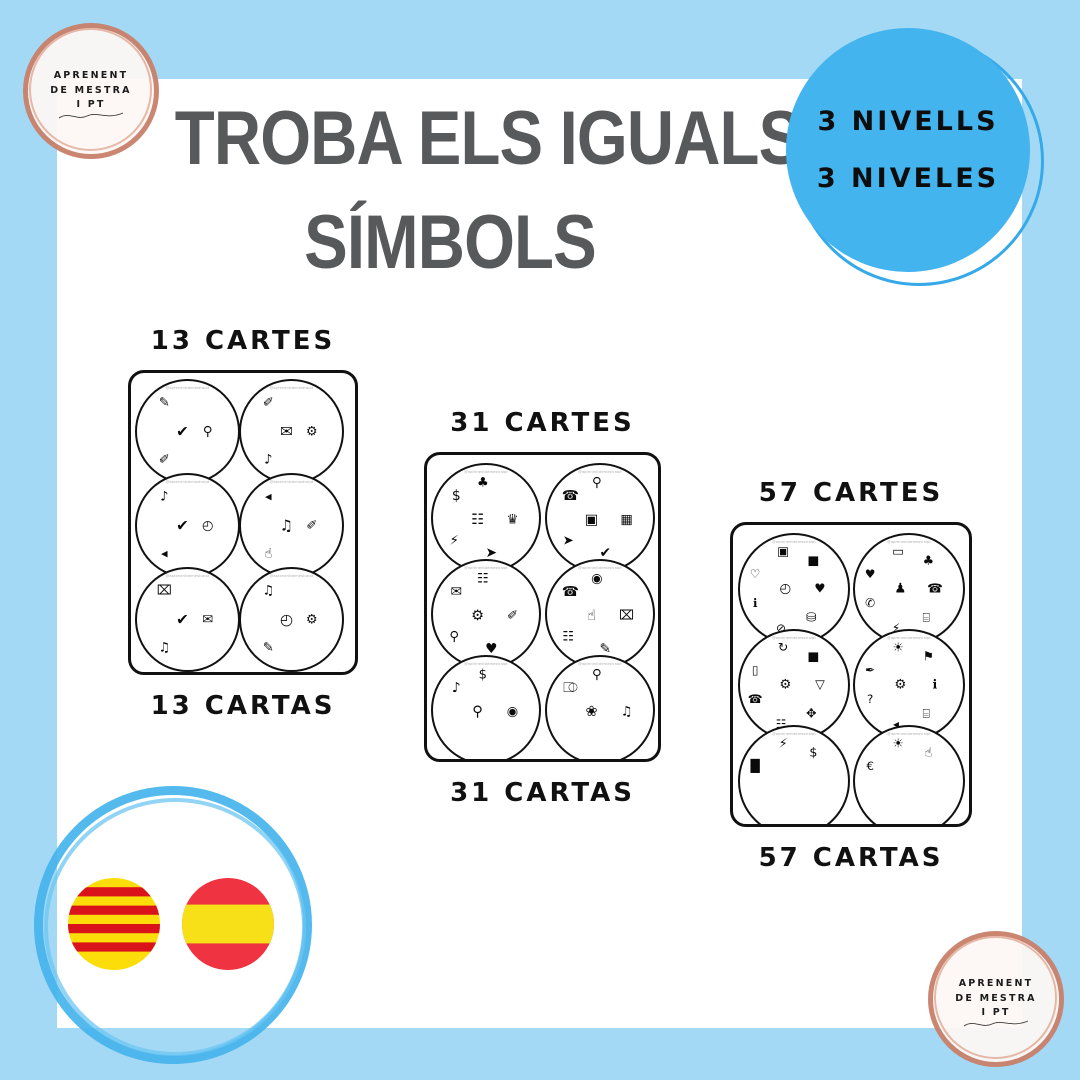  I want to click on card: @aprenentdemestraipt ⚡ $ █, so click(794, 774).